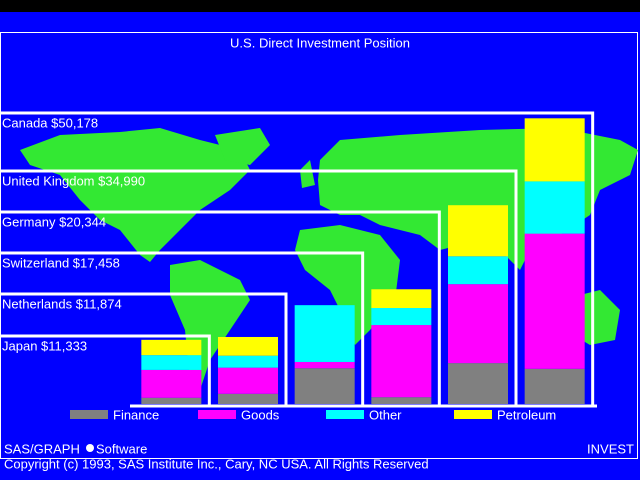 Image resolution: width=640 pixels, height=480 pixels. What do you see at coordinates (90, 448) in the screenshot?
I see `sas-logo` at bounding box center [90, 448].